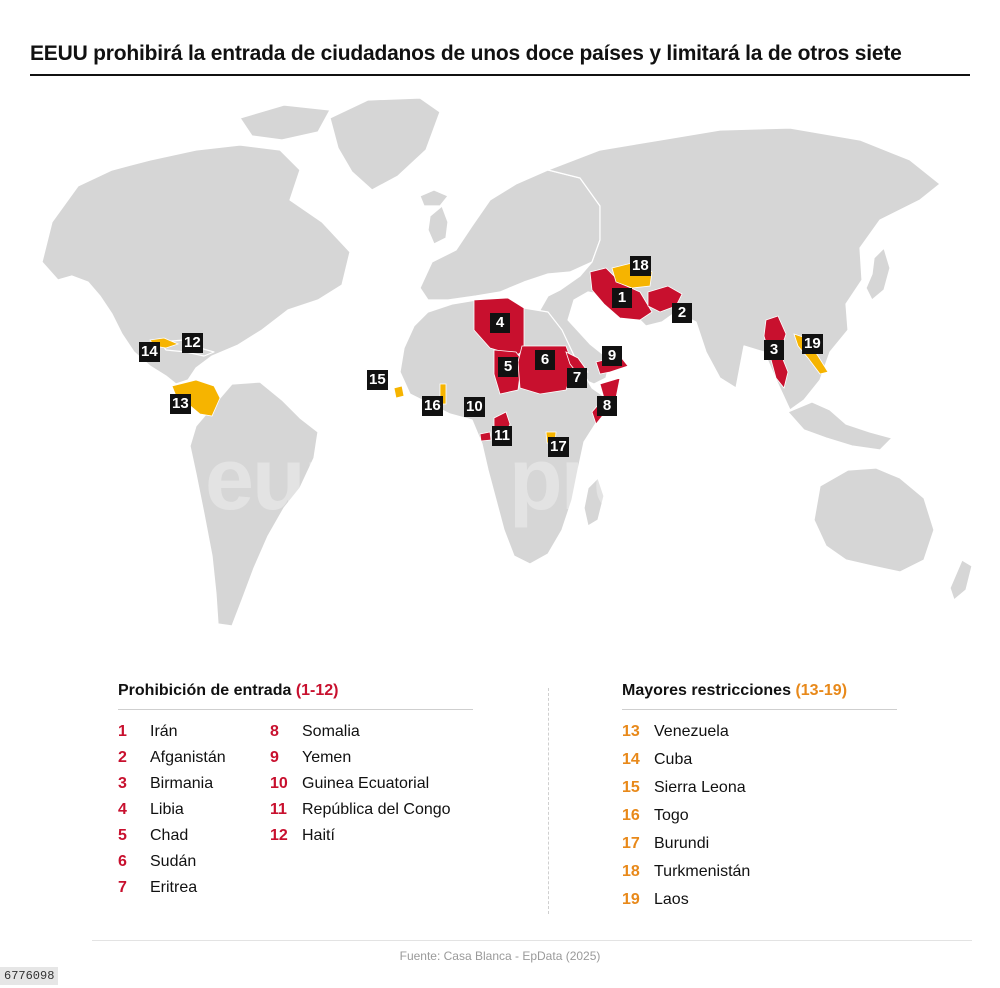  What do you see at coordinates (631, 815) in the screenshot?
I see `legend-item-number: 16` at bounding box center [631, 815].